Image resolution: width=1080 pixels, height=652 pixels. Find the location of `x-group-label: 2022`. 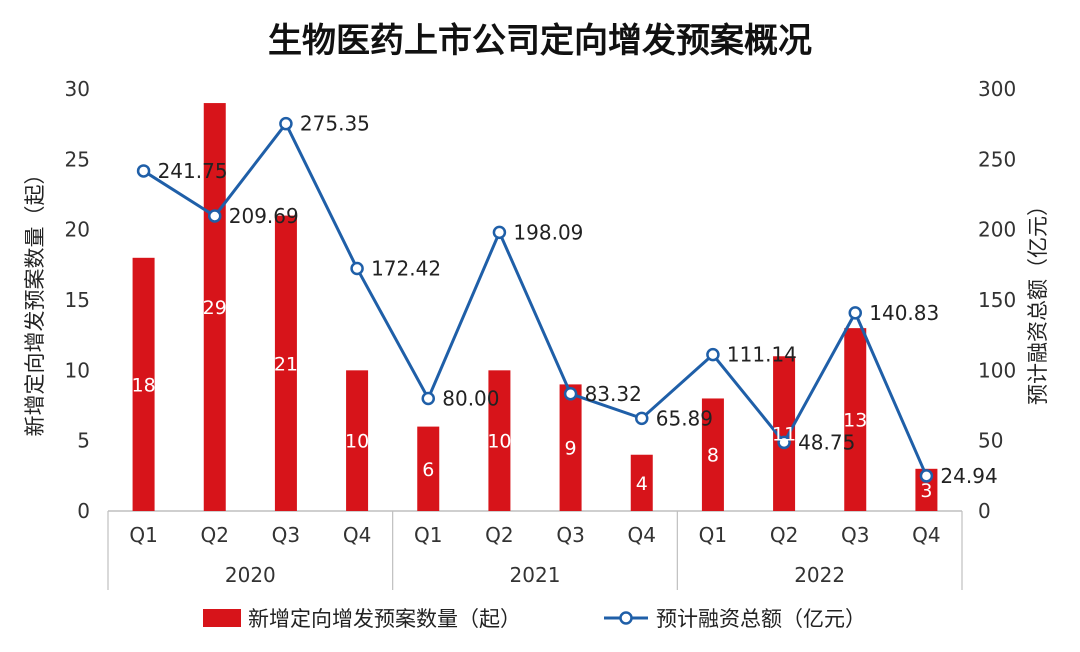

x-group-label: 2022 is located at coordinates (819, 575).